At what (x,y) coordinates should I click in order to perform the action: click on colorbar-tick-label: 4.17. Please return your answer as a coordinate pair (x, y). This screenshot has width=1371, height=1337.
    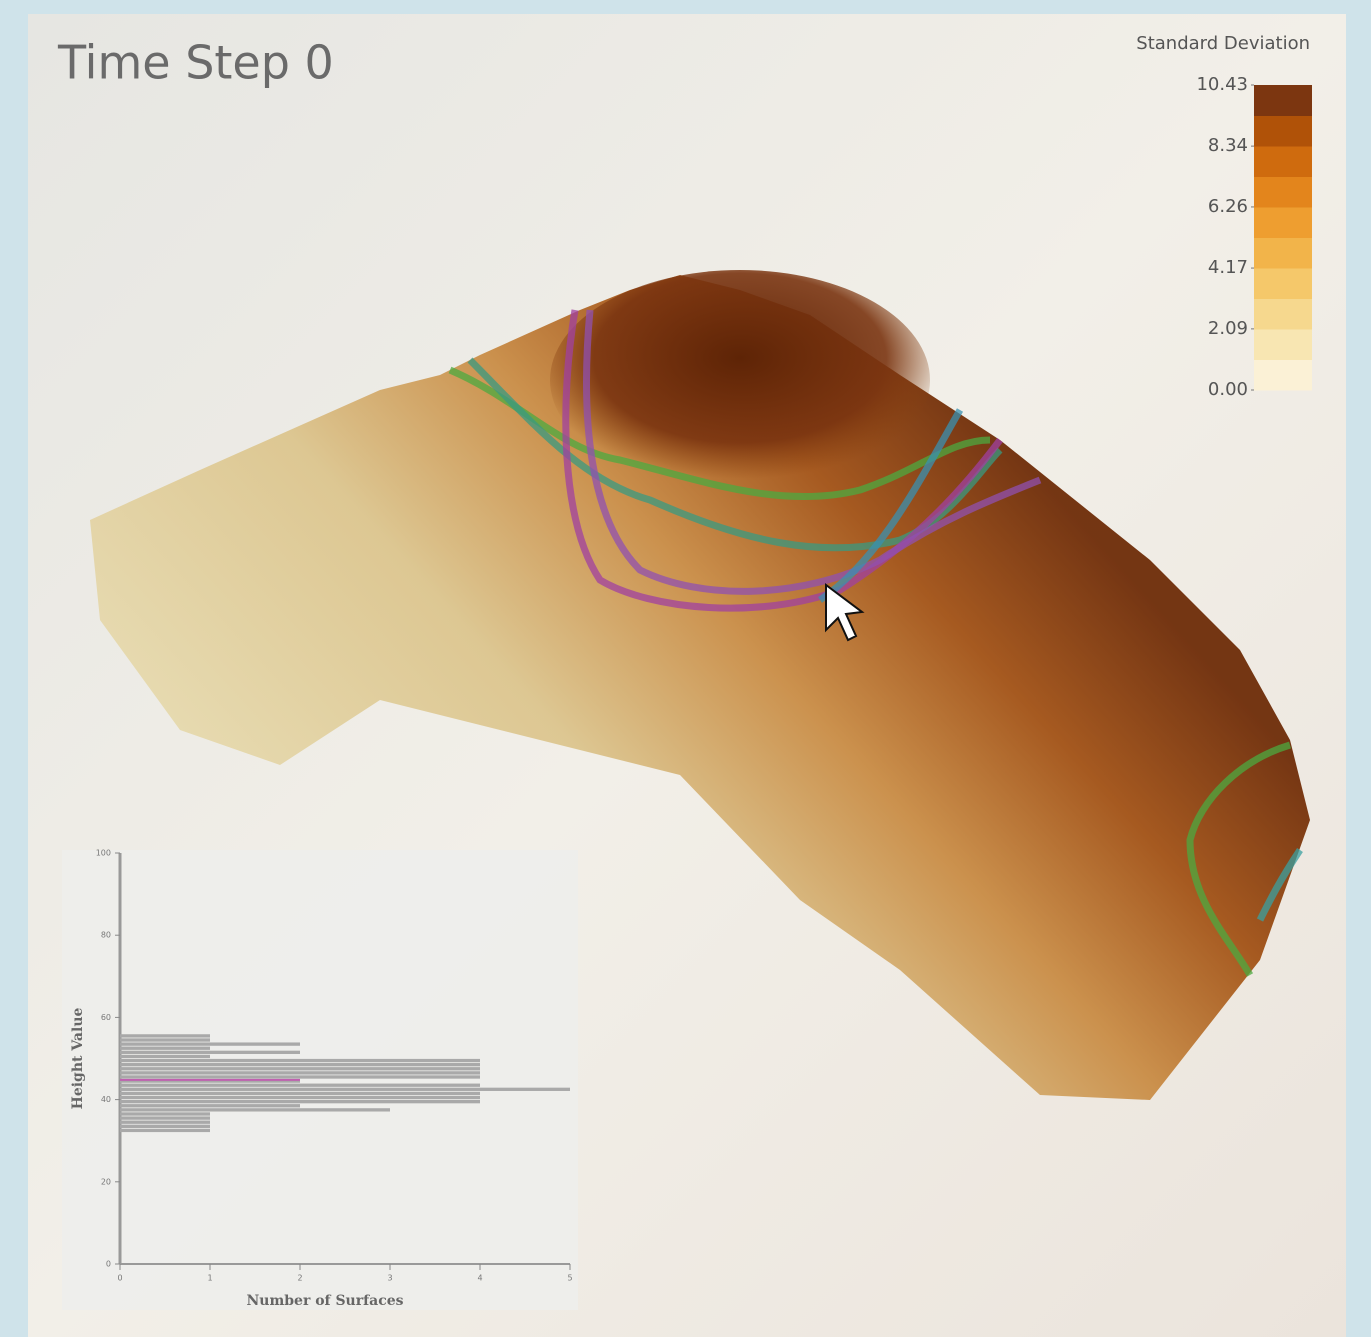
    Looking at the image, I should click on (1228, 267).